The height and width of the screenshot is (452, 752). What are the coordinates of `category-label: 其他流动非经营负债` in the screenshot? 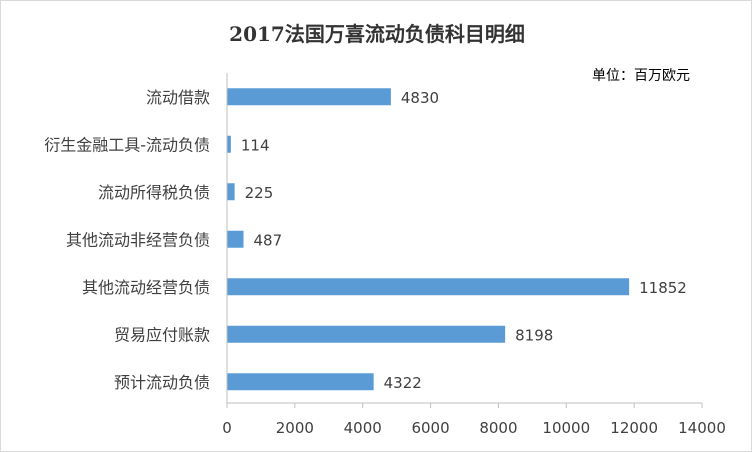 It's located at (138, 239).